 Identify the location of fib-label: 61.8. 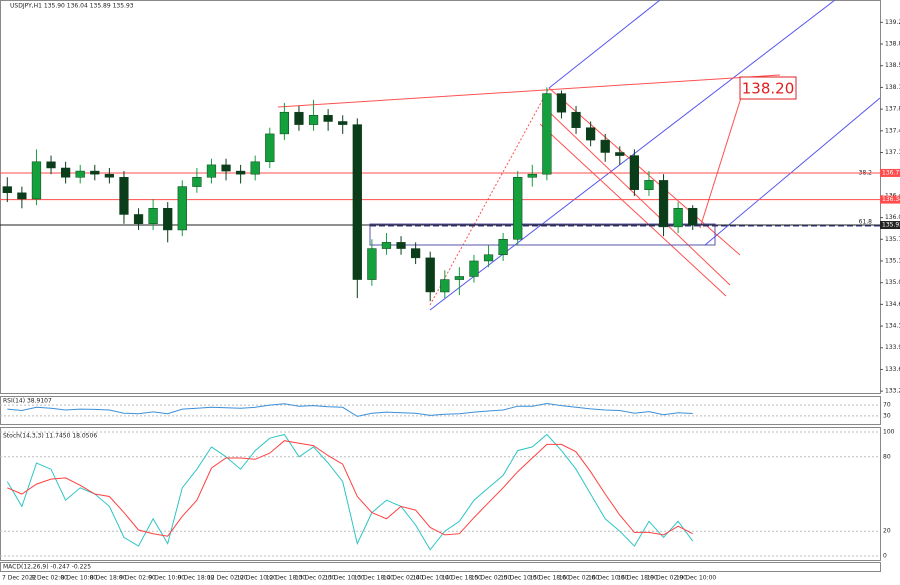
(866, 222).